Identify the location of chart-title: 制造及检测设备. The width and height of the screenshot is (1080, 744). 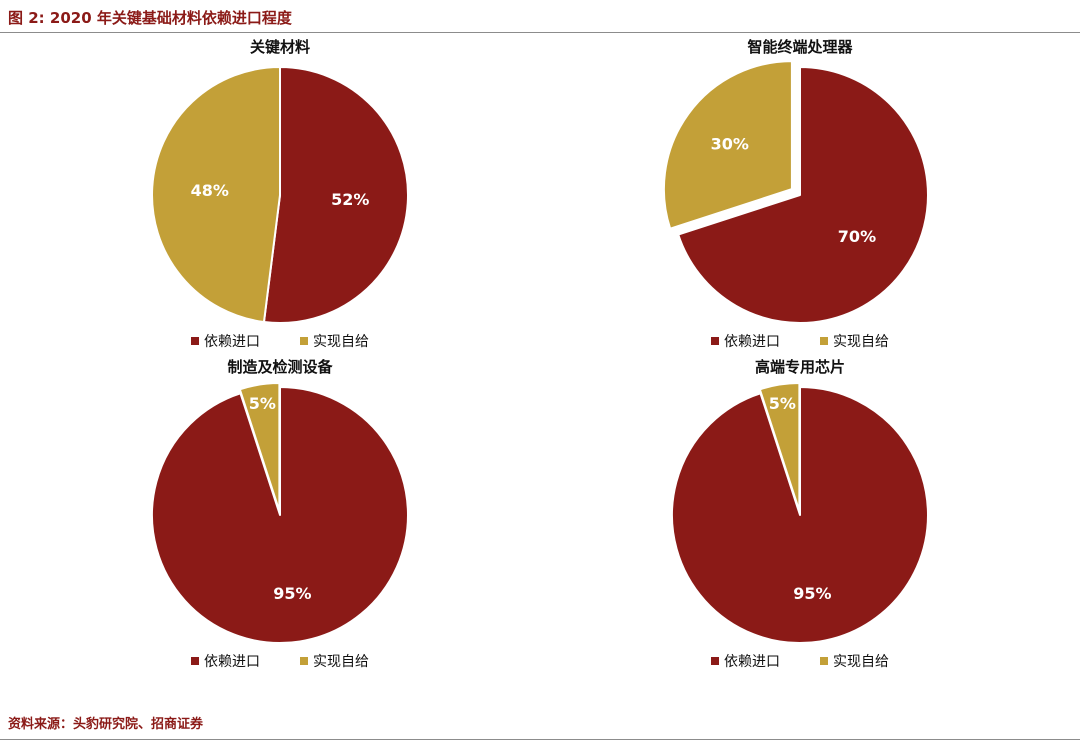
(280, 367).